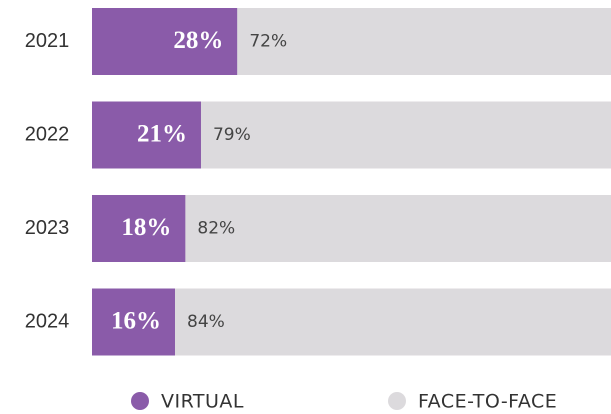 The image size is (611, 414). I want to click on value-label: 84%, so click(206, 322).